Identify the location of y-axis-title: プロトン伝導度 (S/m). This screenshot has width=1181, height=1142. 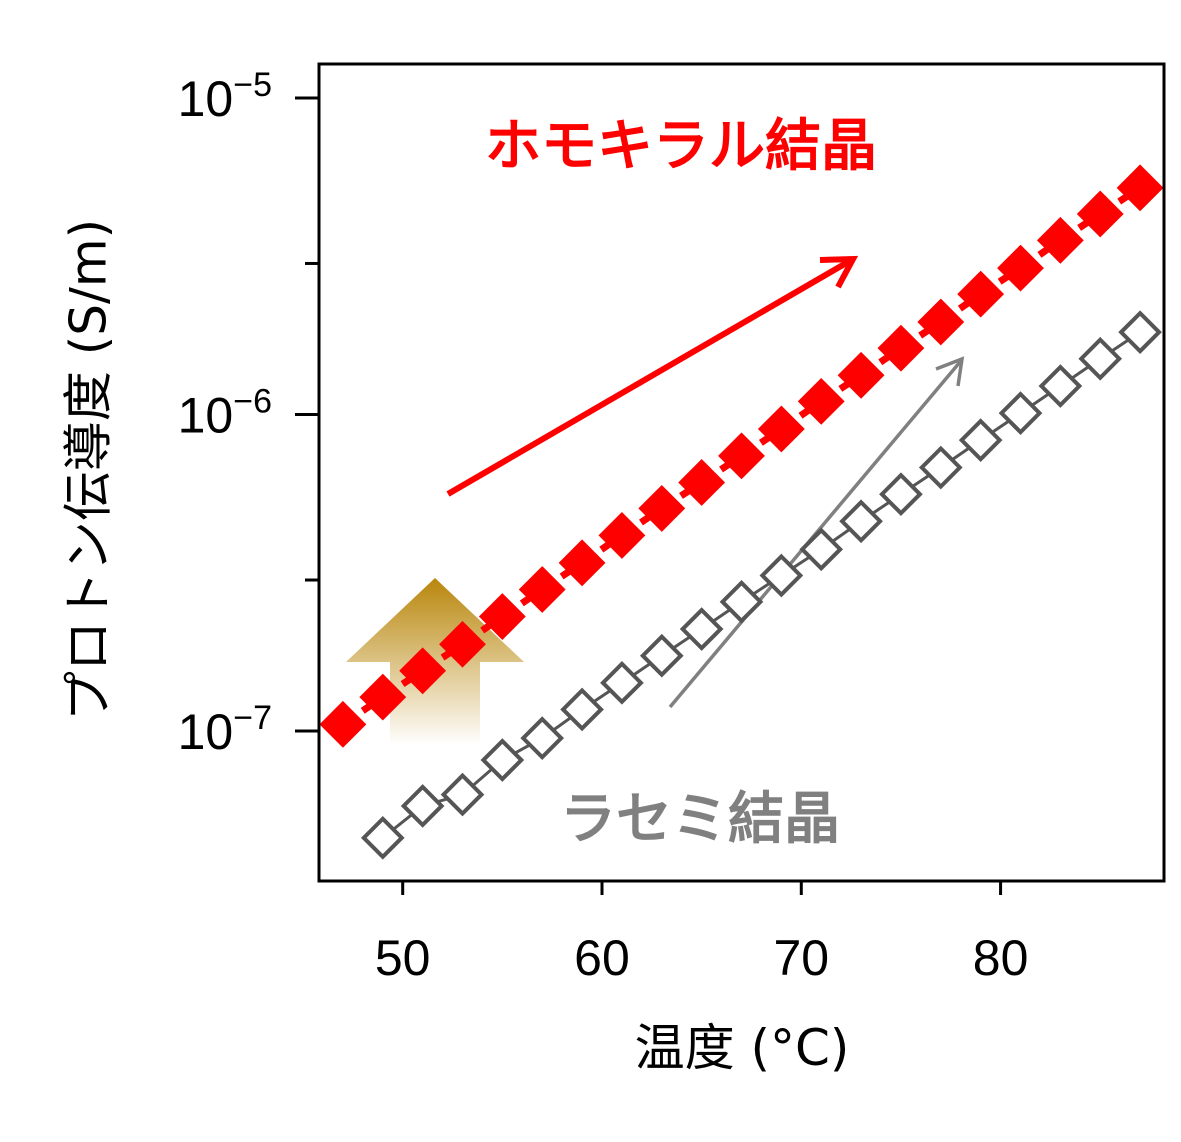
(89, 470).